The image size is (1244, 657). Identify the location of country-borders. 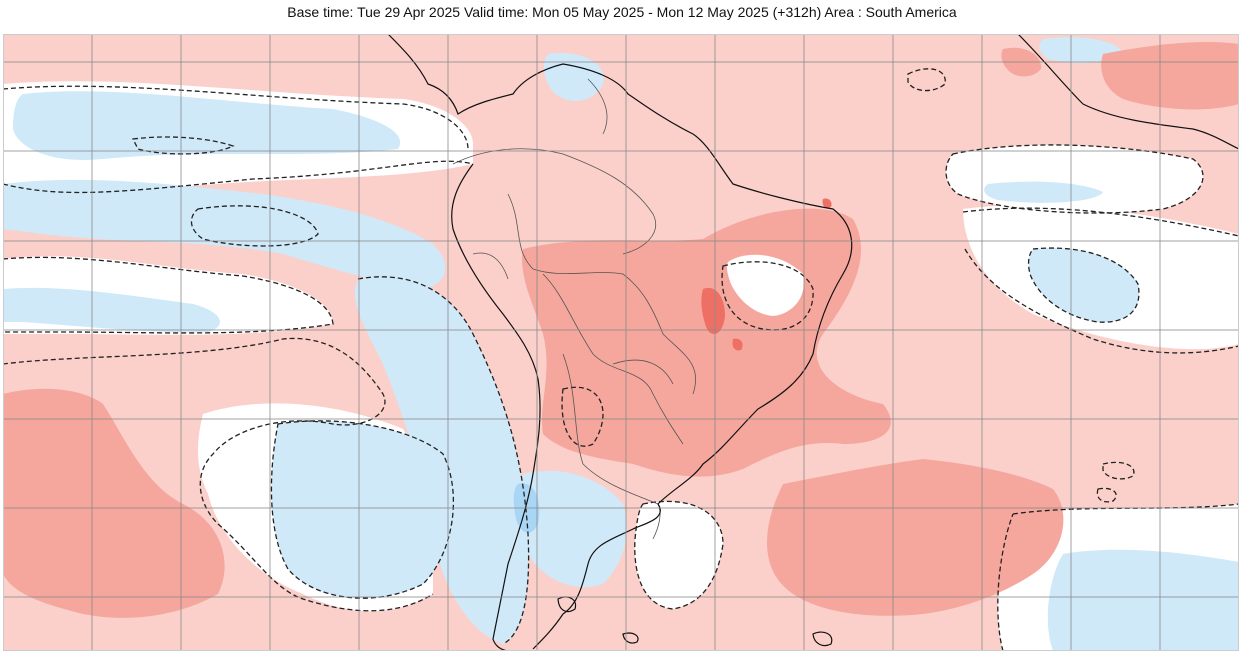
(574, 309).